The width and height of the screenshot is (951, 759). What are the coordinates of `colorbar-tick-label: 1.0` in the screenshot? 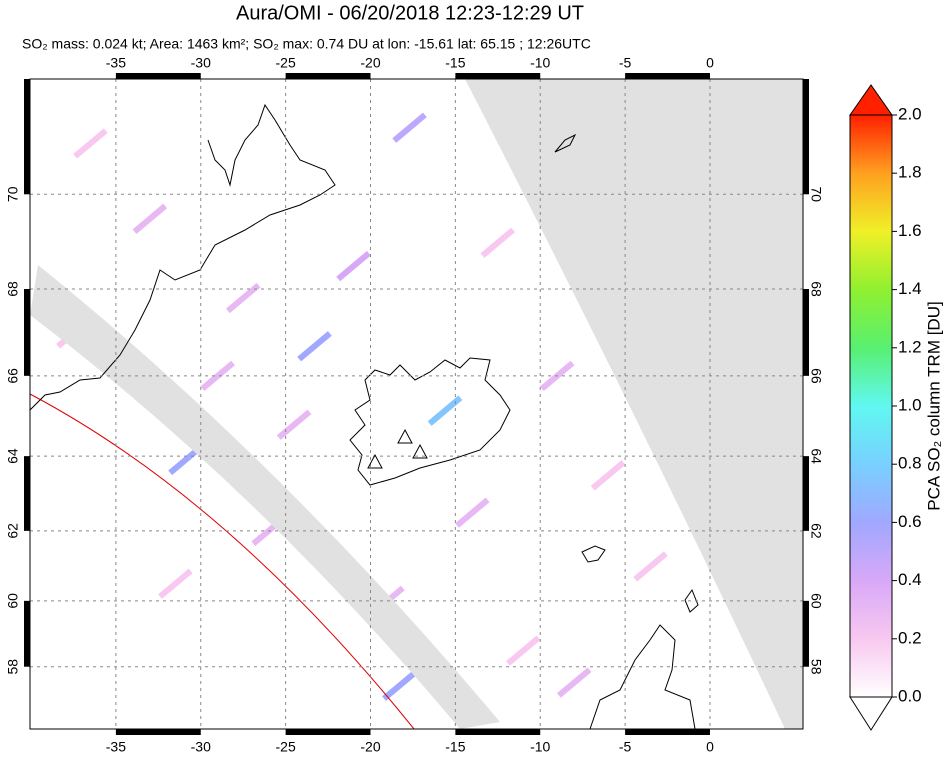 It's located at (910, 404).